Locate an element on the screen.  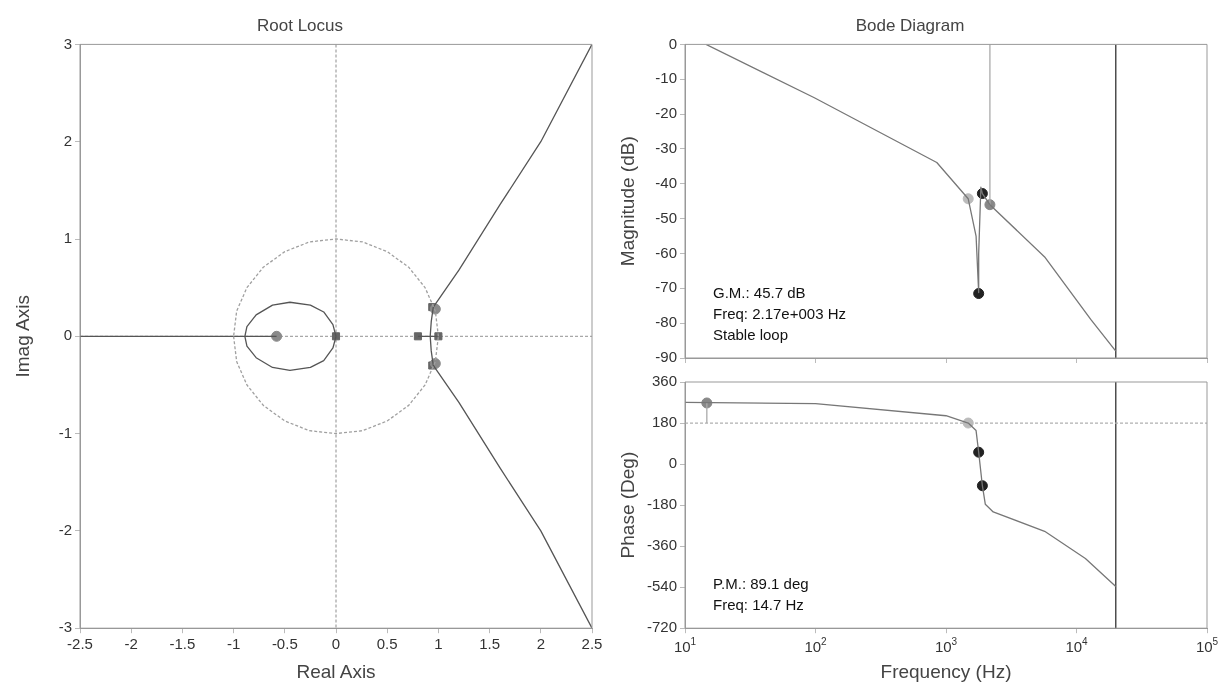
y-tick-label: 2 is located at coordinates (67, 140).